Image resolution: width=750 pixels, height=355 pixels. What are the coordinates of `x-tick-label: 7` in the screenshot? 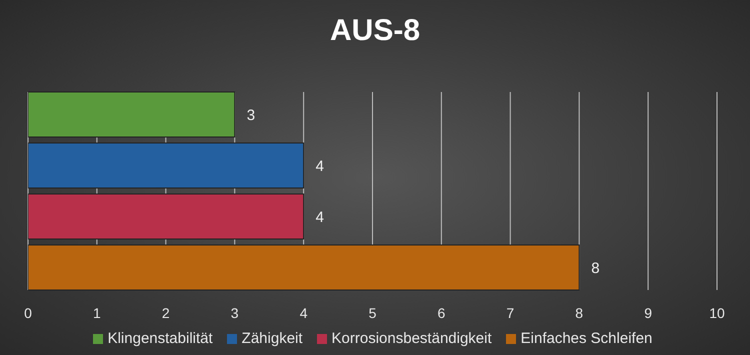 It's located at (510, 312).